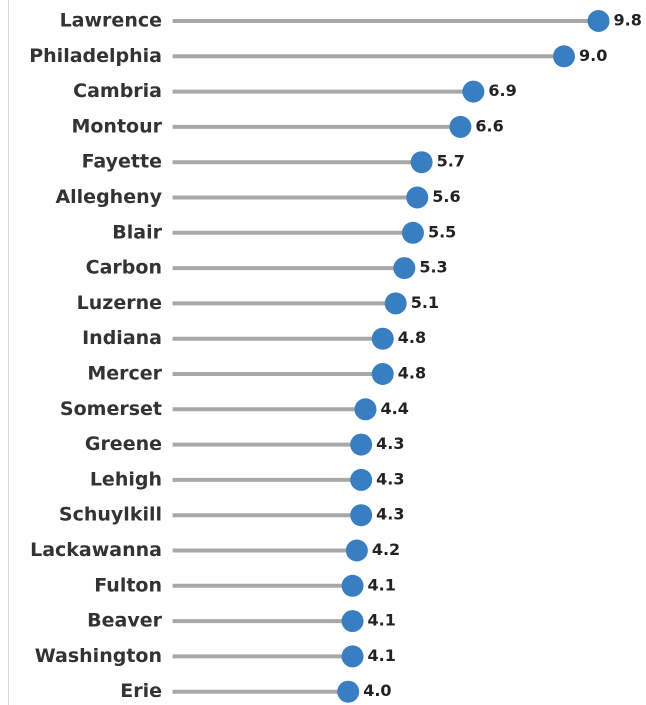 The width and height of the screenshot is (646, 705). Describe the element at coordinates (446, 196) in the screenshot. I see `value-label: 5.6` at that location.